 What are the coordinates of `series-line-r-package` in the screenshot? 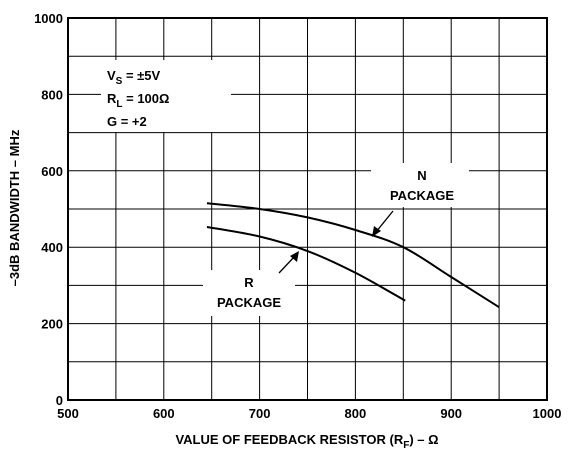 It's located at (306, 263).